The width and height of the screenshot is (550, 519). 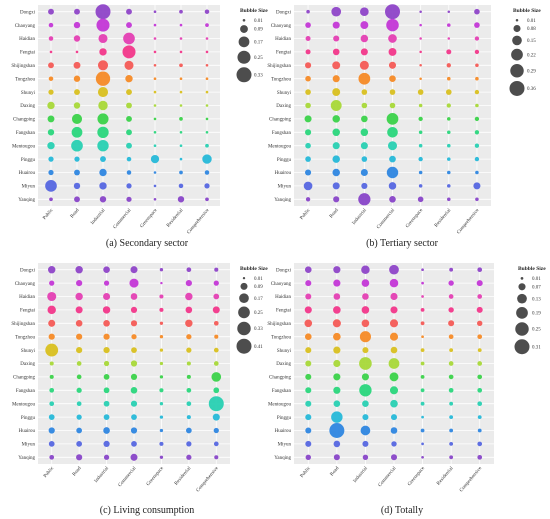 I want to click on x-tick-label: Comprehensive, so click(x=199, y=221).